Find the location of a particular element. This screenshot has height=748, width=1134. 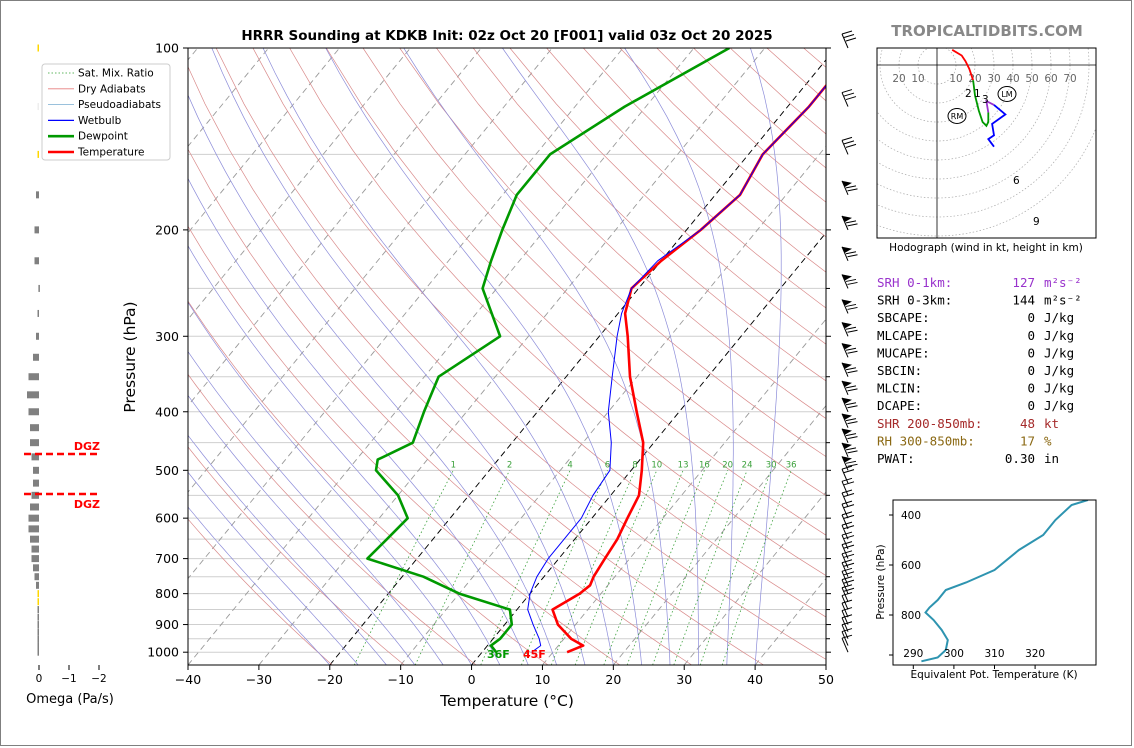

y-tick-label: 100 is located at coordinates (167, 48).